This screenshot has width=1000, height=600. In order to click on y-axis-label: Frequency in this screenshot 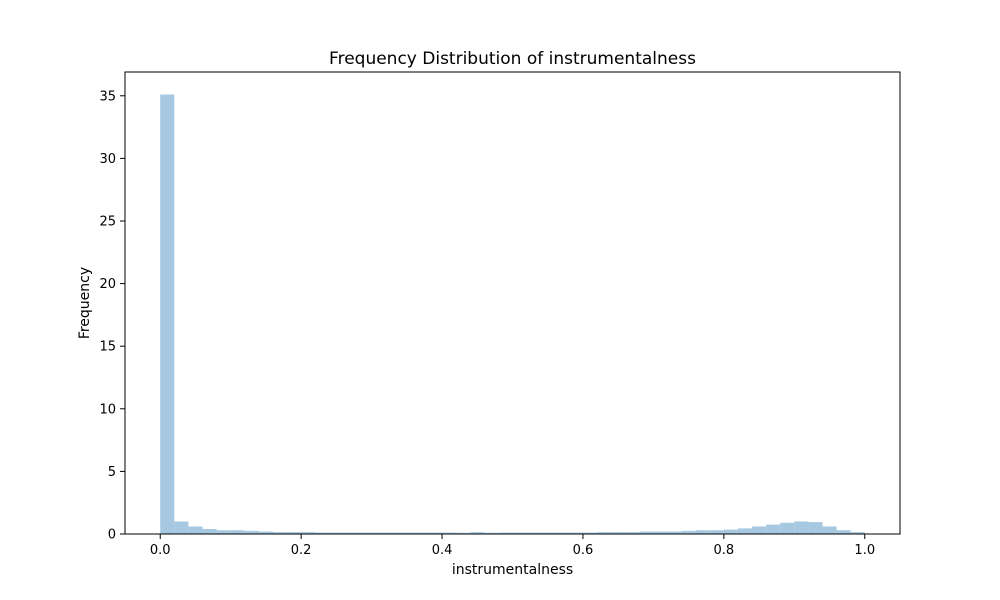, I will do `click(85, 303)`.